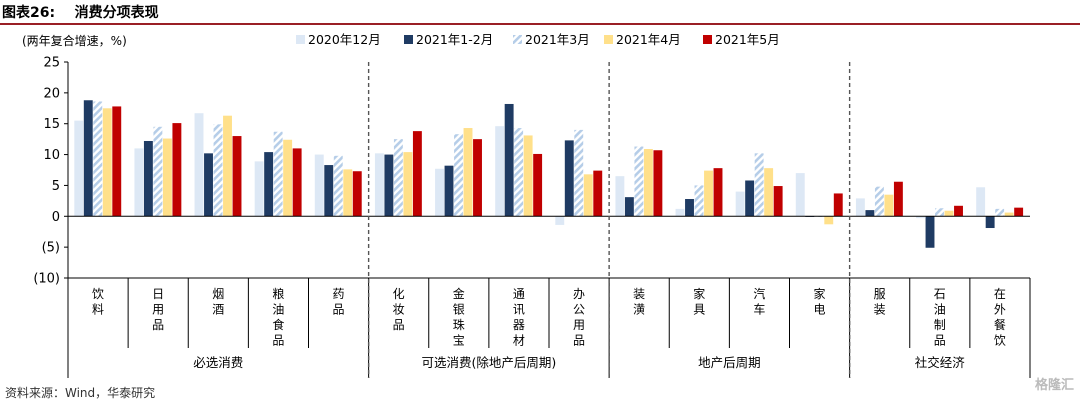  Describe the element at coordinates (158, 294) in the screenshot. I see `category-label-char: 日` at that location.